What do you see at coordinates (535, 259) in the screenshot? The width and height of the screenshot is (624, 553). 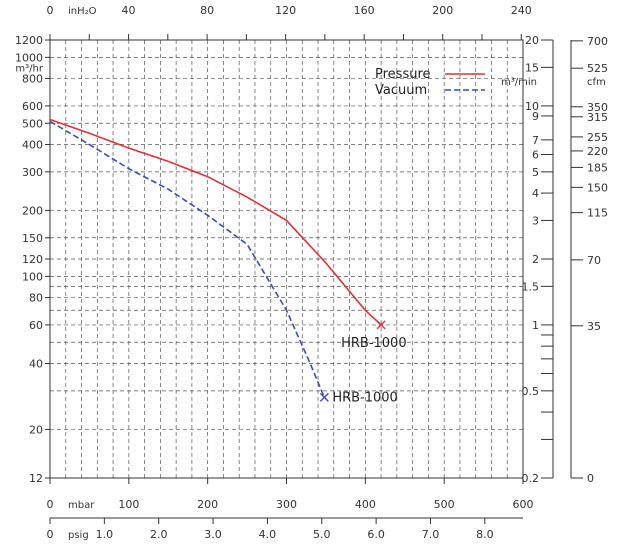 I see `right-axis-1-tick-label: 2` at bounding box center [535, 259].